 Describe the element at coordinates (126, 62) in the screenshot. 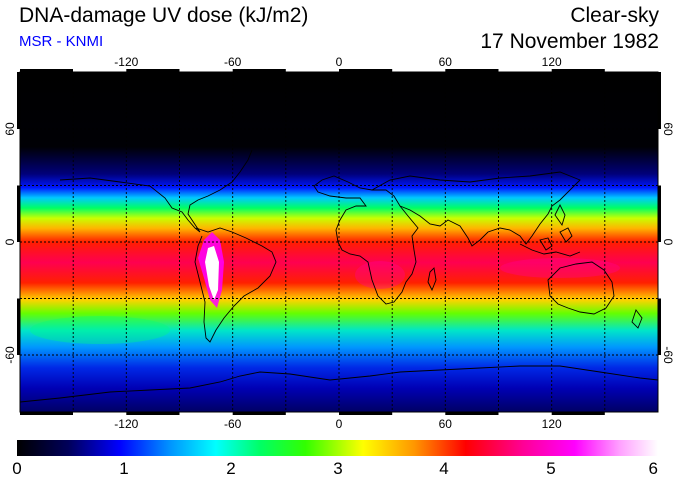

I see `lon-tick-top: -120` at that location.